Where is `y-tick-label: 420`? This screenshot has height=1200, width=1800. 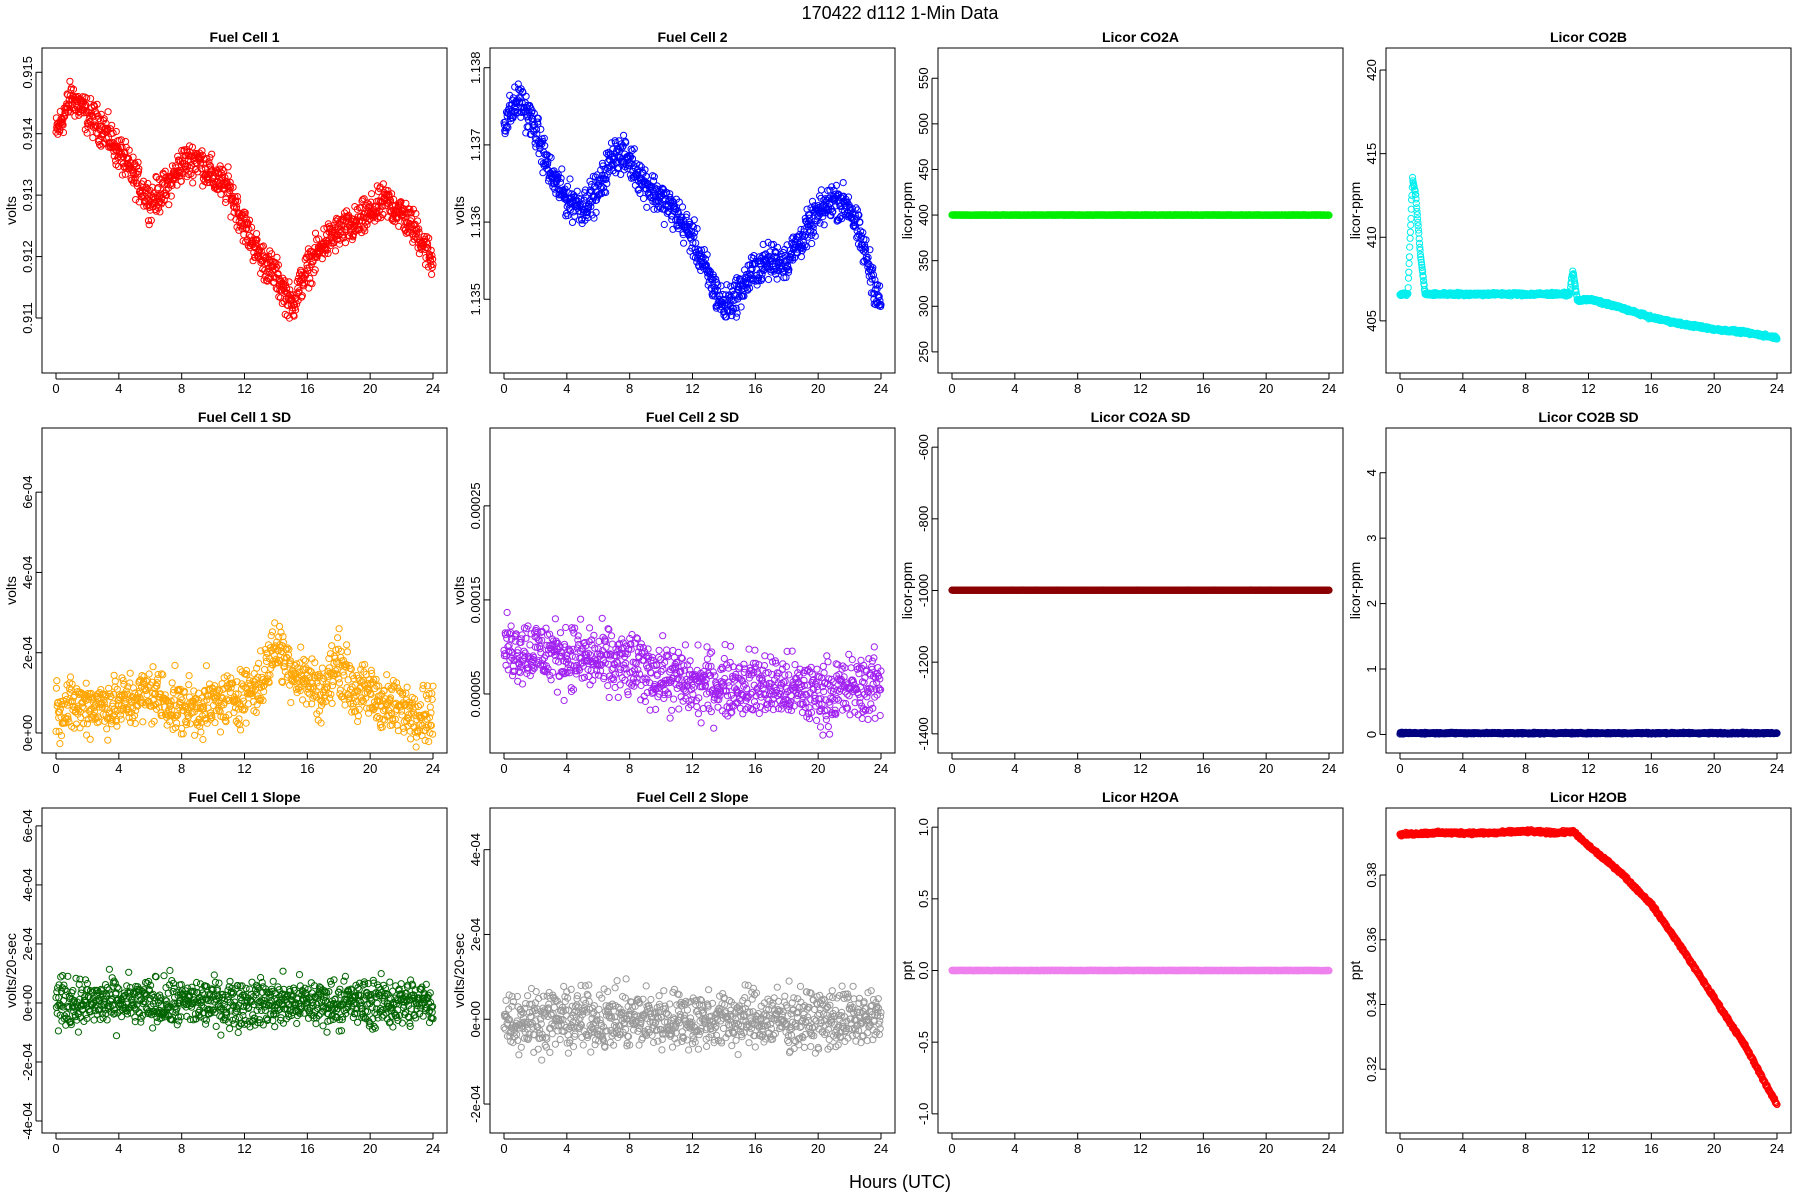 y-tick-label: 420 is located at coordinates (1371, 70).